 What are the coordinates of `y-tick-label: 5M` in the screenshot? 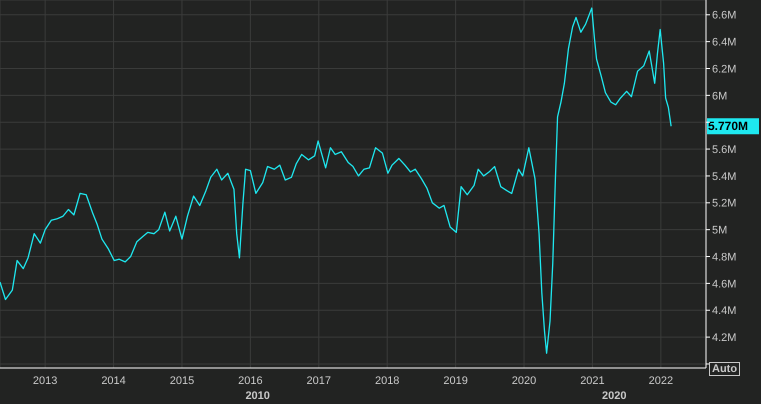 It's located at (720, 230).